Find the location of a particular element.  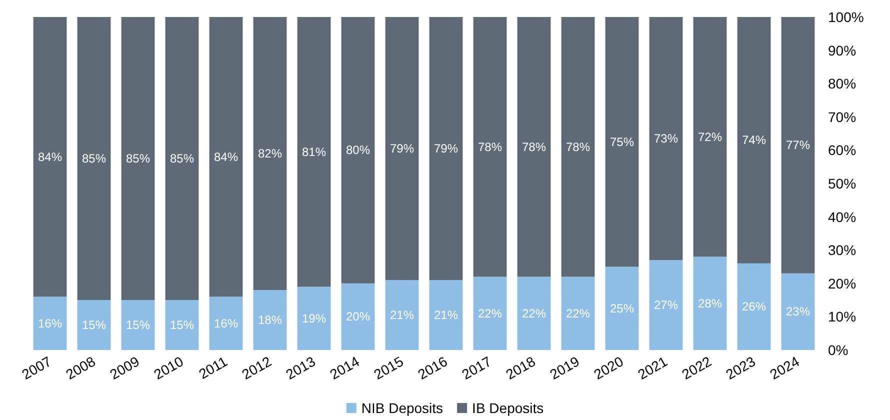

x-tick-label: 2011 is located at coordinates (213, 367).